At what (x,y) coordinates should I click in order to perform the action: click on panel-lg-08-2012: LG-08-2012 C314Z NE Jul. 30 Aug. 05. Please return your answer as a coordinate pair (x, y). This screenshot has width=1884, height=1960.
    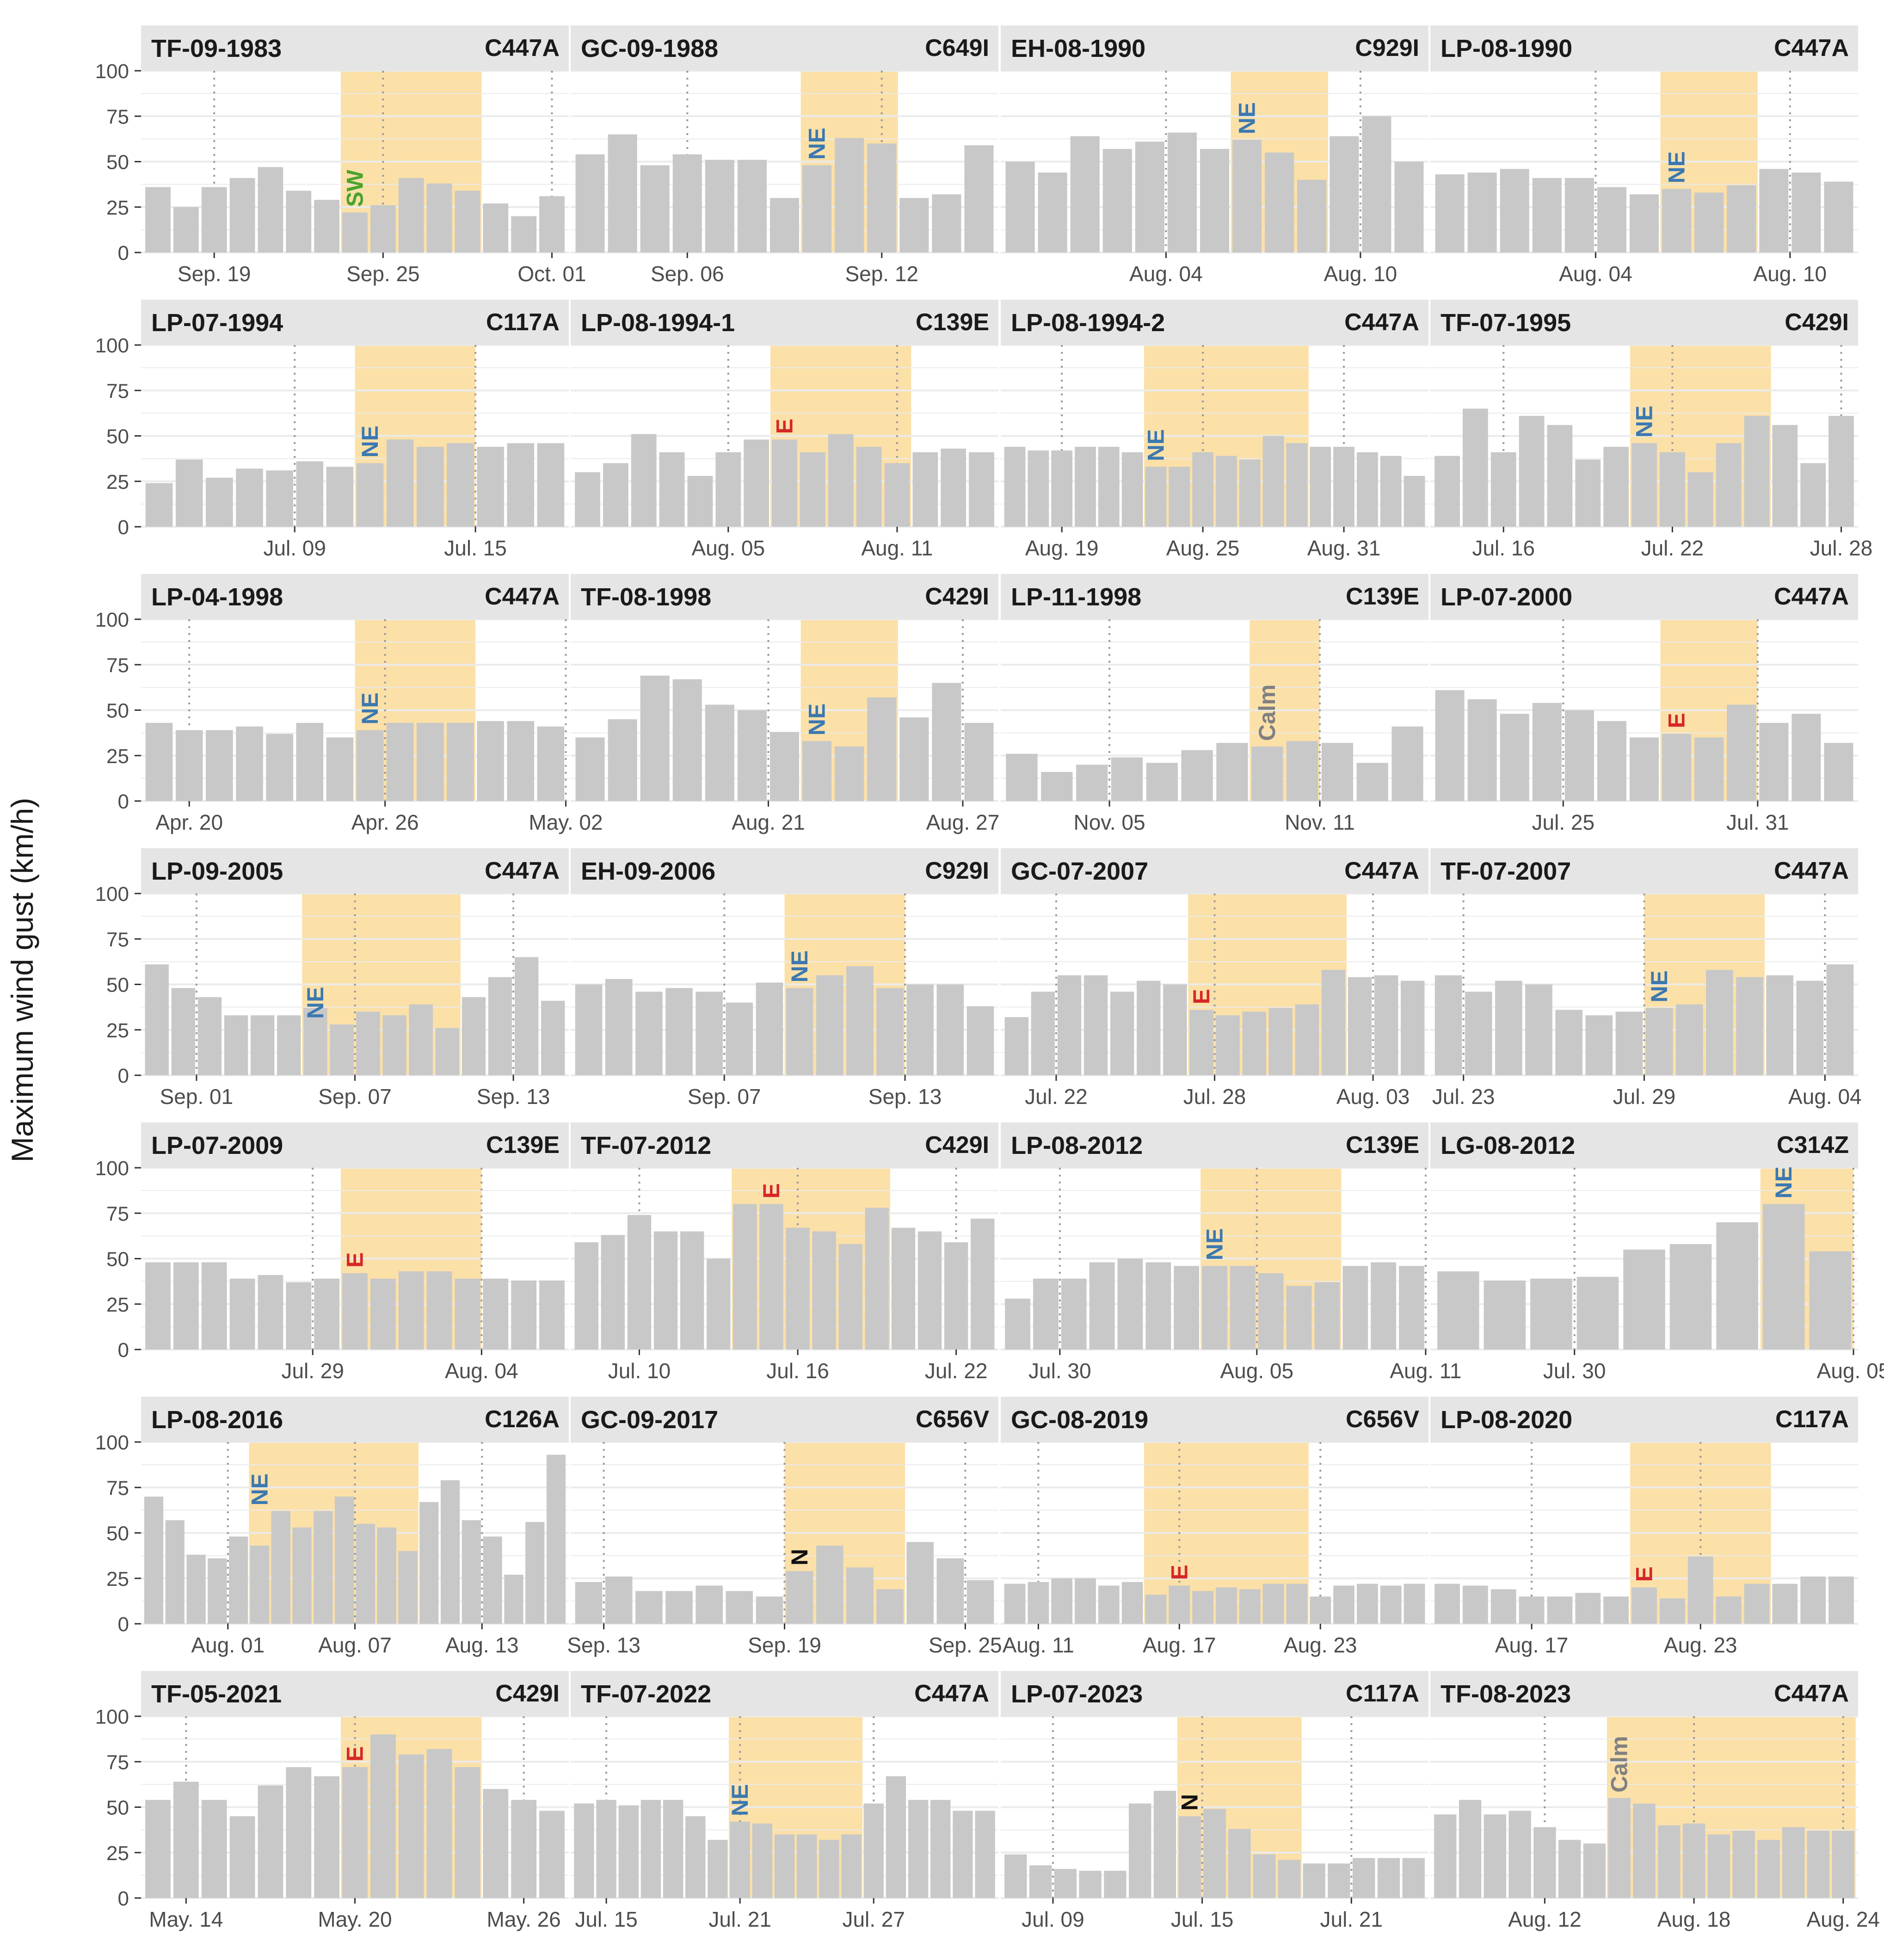
    Looking at the image, I should click on (1657, 1252).